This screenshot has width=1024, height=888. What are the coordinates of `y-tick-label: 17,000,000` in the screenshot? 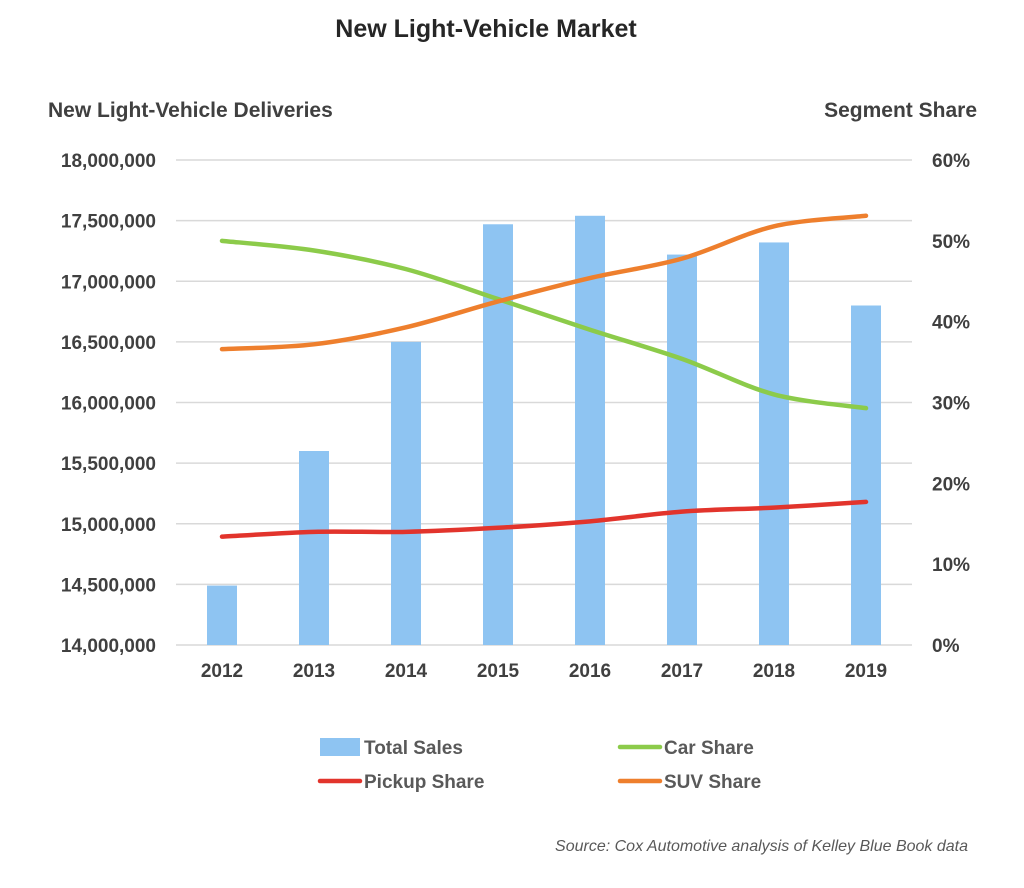 It's located at (108, 282).